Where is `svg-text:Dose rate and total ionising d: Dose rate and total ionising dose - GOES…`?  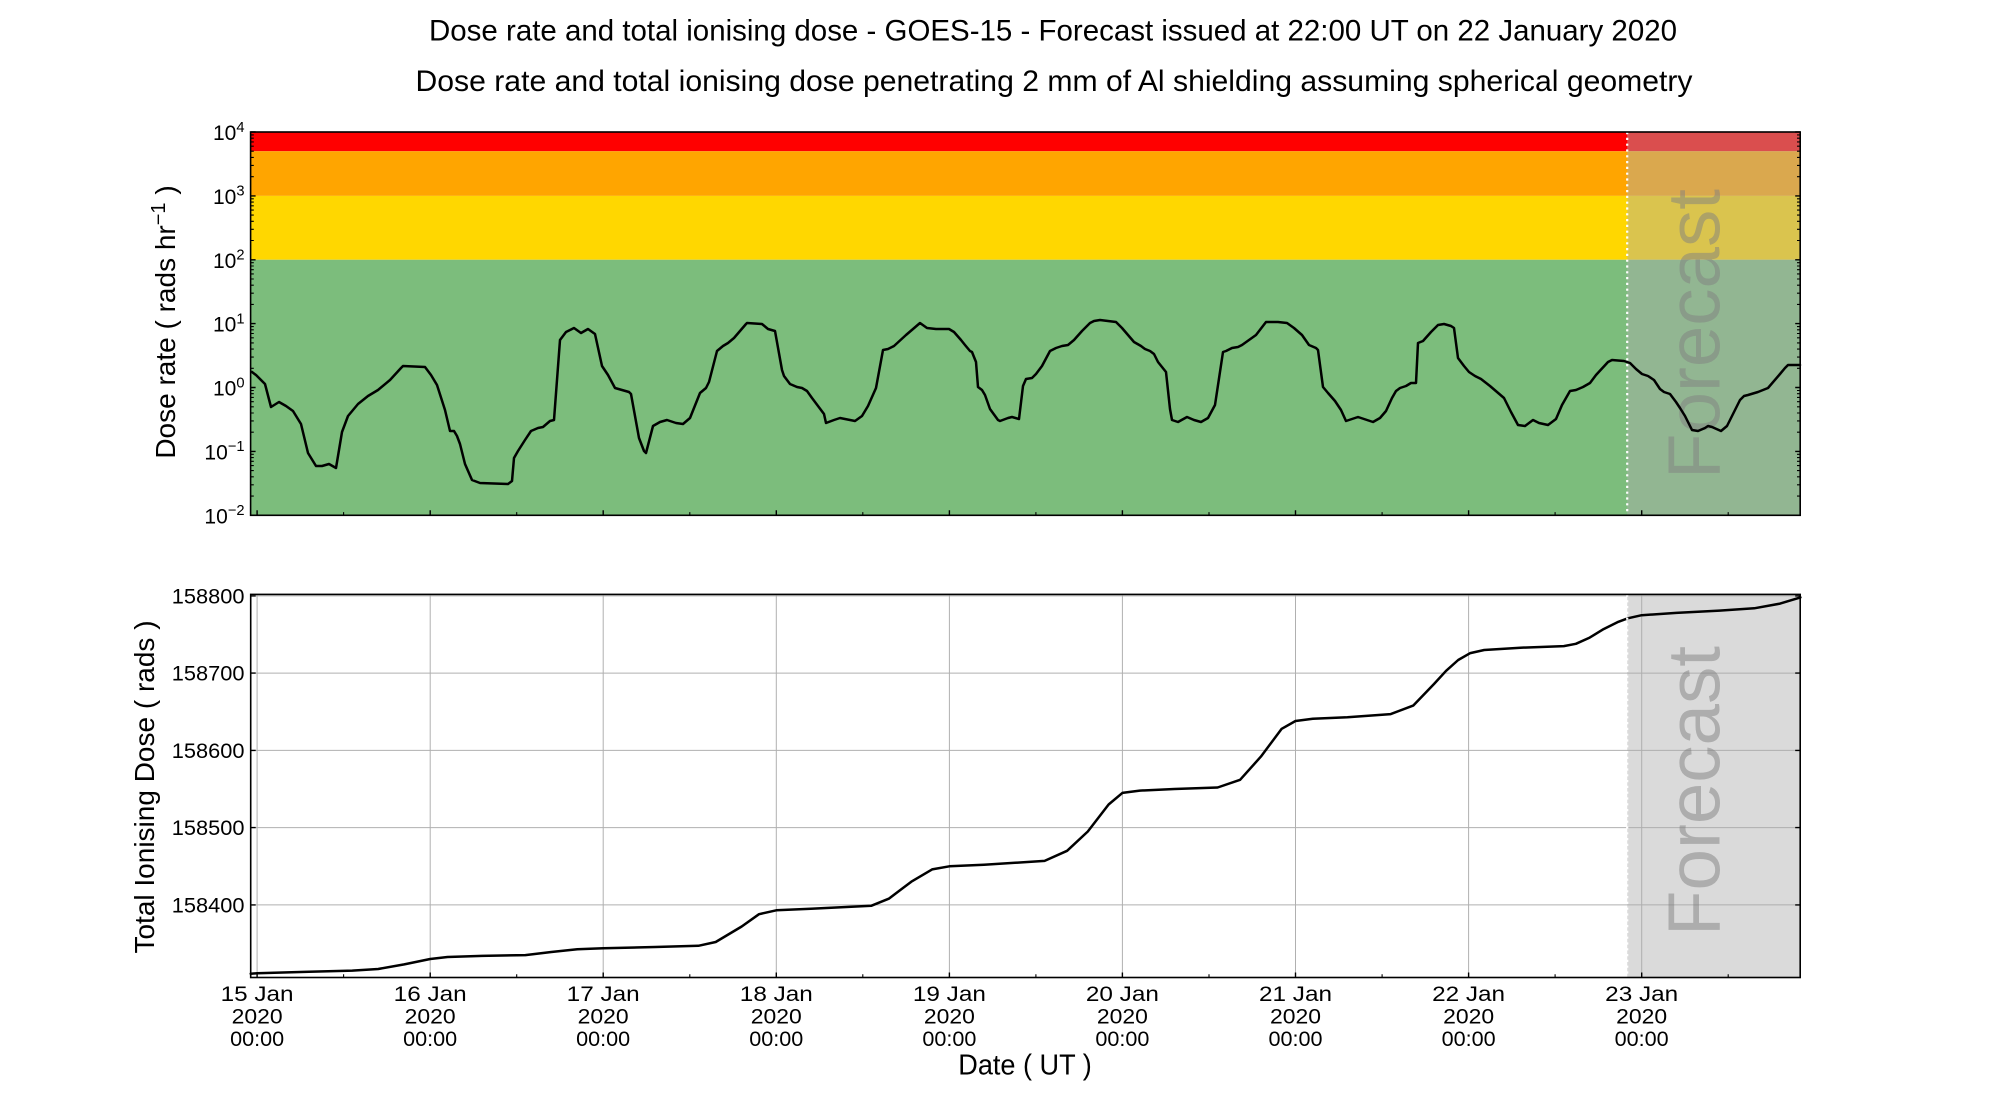 svg-text:Dose rate and total ionising d: Dose rate and total ionising dose - GOES… is located at coordinates (1053, 31).